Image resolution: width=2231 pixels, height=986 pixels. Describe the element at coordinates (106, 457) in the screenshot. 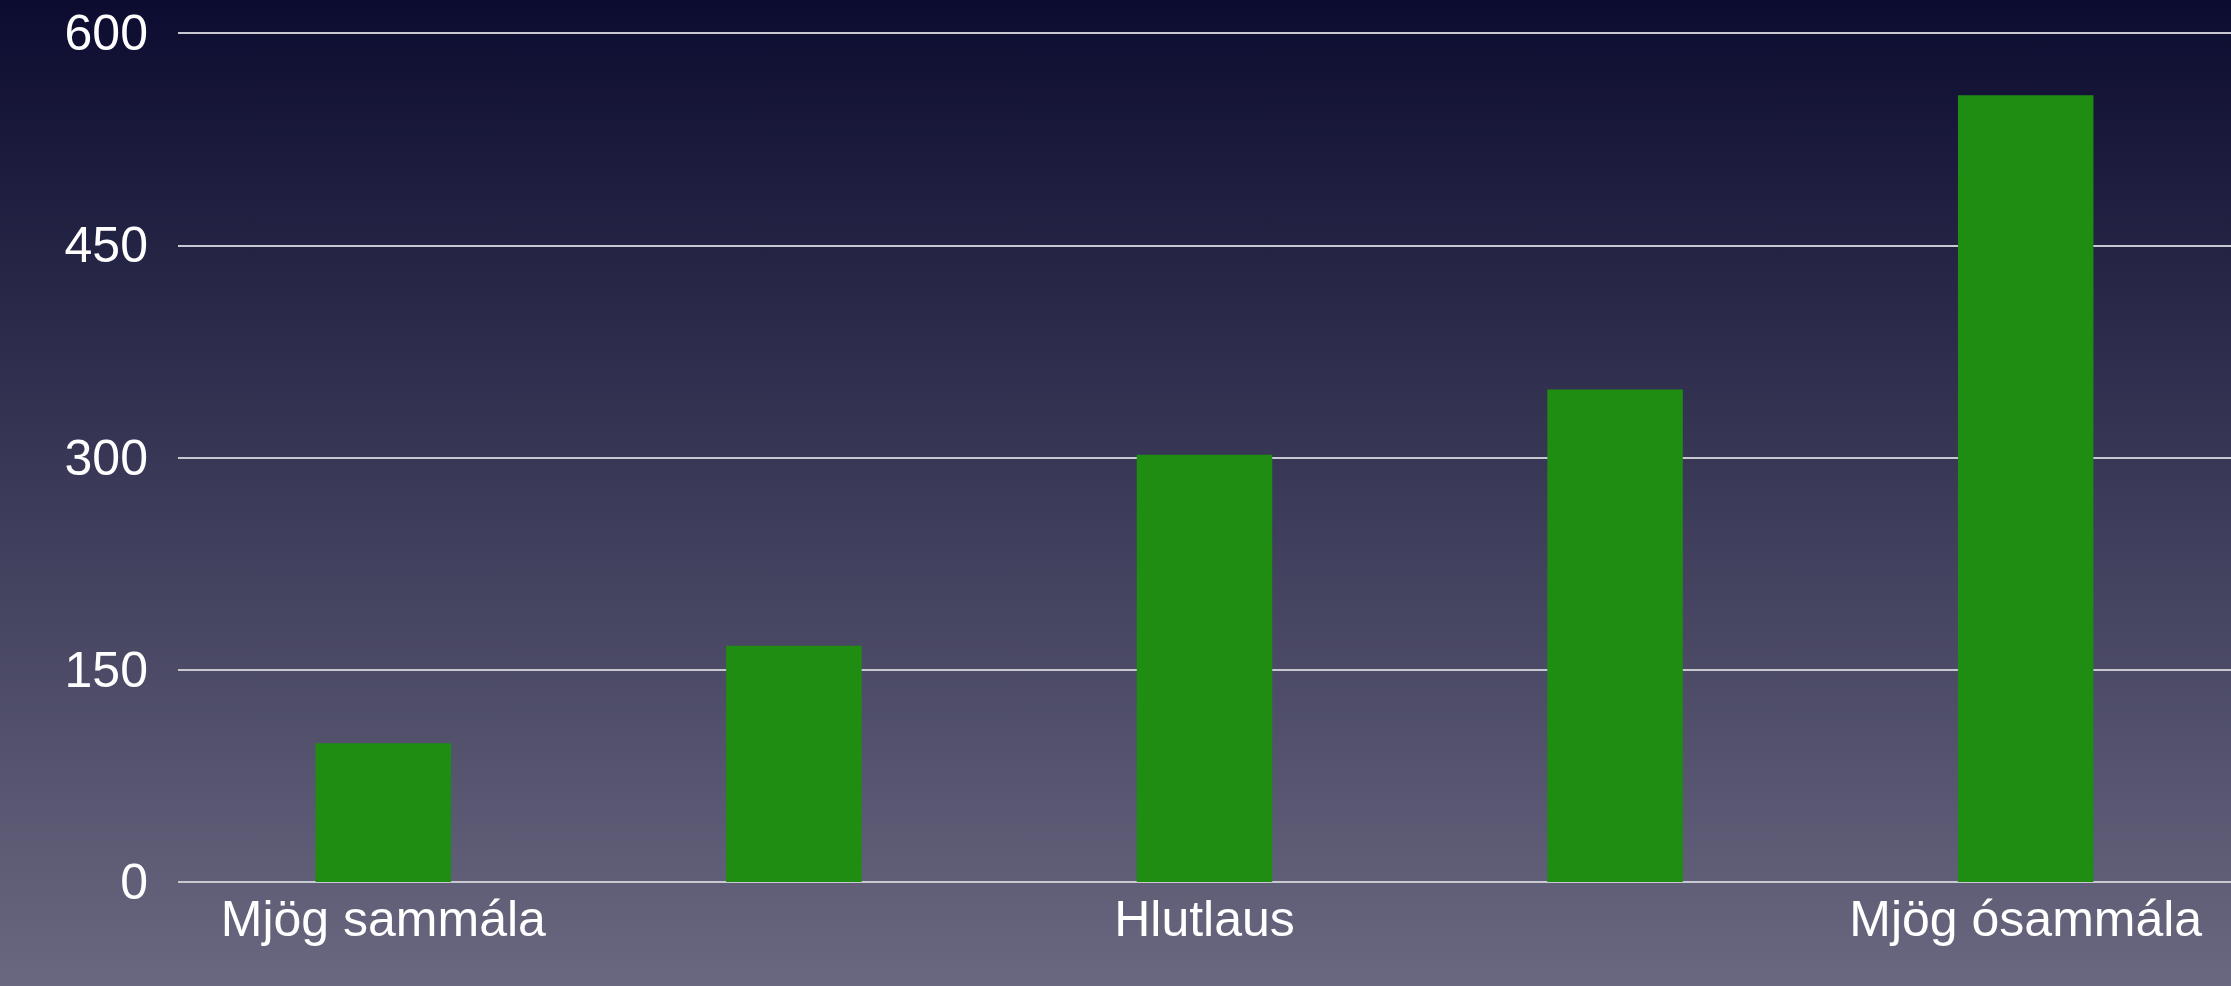

I see `y-tick-label: 300` at that location.